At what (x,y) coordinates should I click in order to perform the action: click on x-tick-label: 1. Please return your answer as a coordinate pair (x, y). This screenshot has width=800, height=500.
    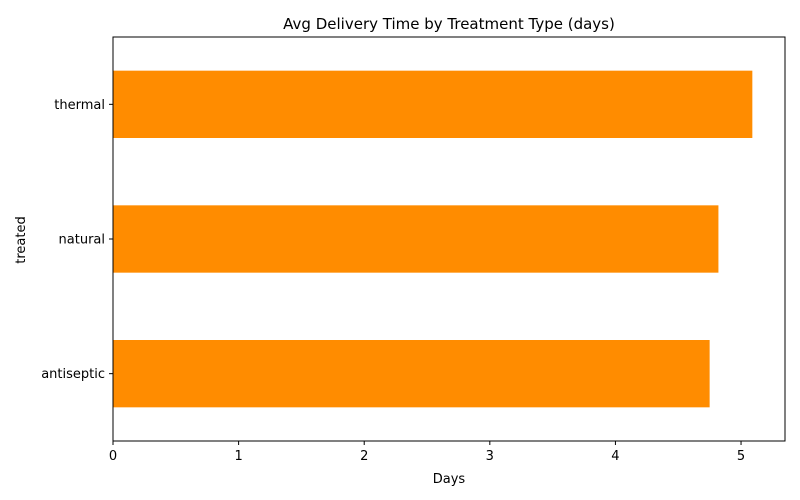
    Looking at the image, I should click on (238, 456).